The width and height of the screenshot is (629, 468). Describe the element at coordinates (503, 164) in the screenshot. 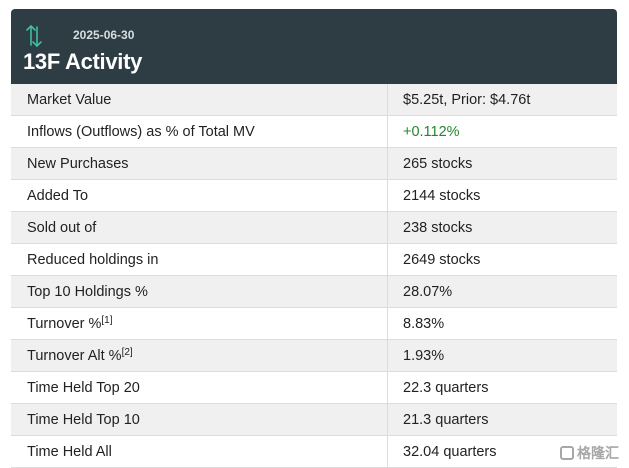

I see `row-value: 265 stocks` at that location.